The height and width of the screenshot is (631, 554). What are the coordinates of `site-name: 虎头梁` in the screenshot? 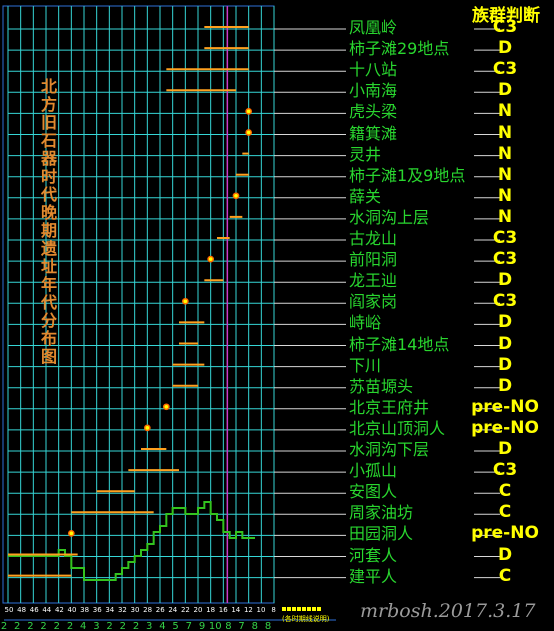 It's located at (373, 112).